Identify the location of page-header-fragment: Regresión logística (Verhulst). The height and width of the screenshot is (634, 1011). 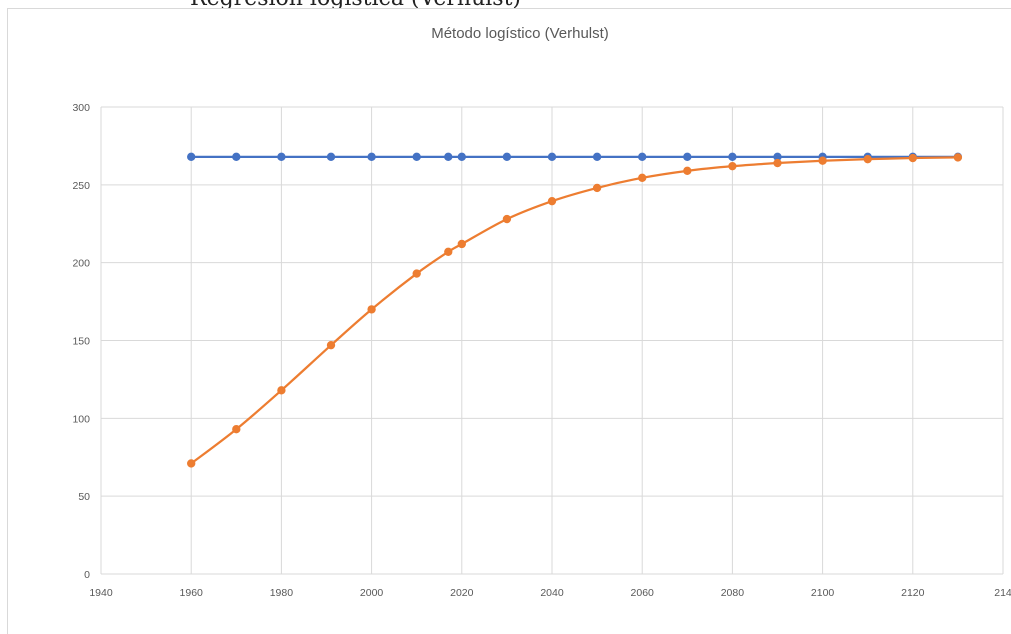
(505, 4).